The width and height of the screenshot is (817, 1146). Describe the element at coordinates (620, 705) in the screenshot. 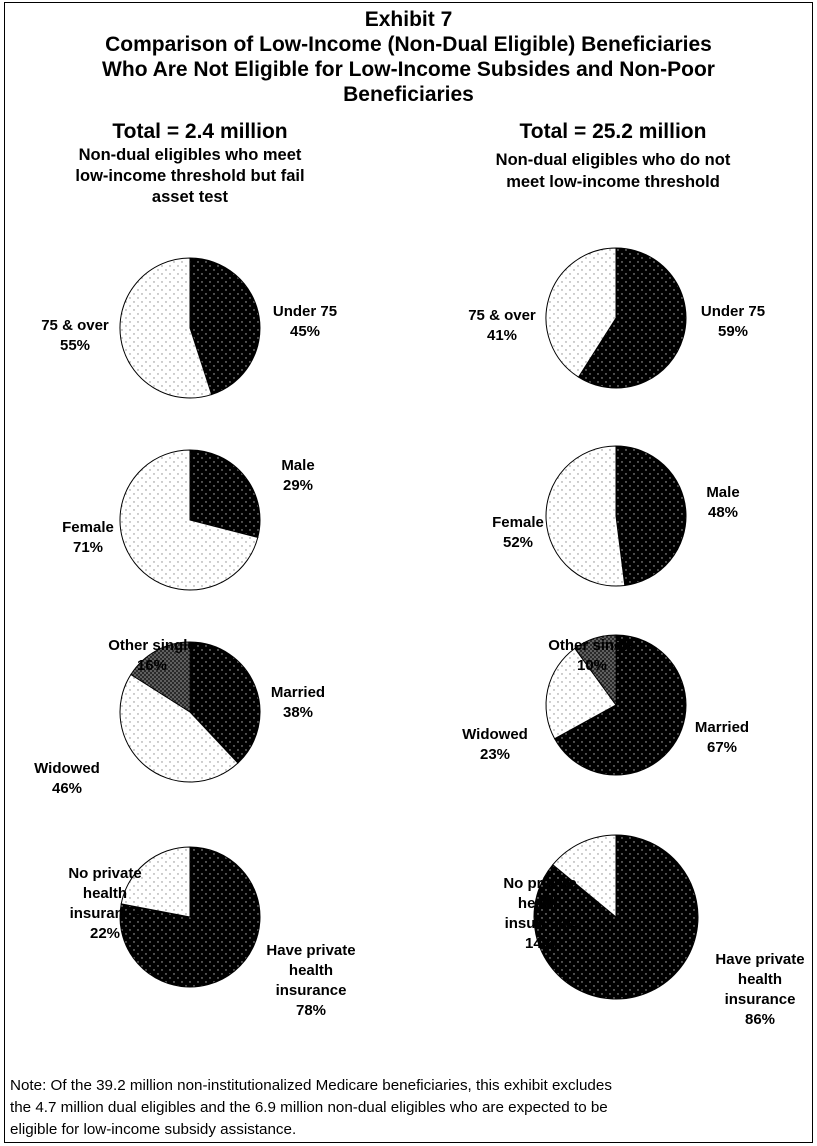

I see `pie-6-slice-married` at that location.